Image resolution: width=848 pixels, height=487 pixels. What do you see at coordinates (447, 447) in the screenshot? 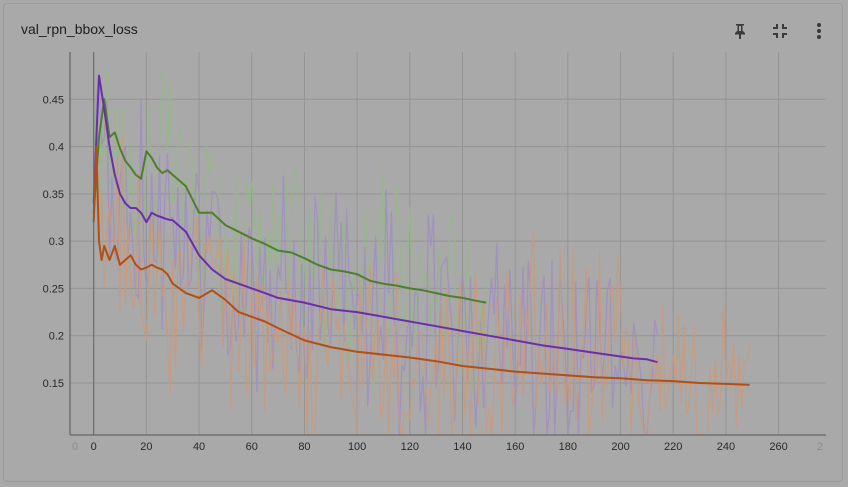
I see `x-tick-labels: 0 20 40 60 80 100 120 140 160 180 200 220 240 260 0 2` at bounding box center [447, 447].